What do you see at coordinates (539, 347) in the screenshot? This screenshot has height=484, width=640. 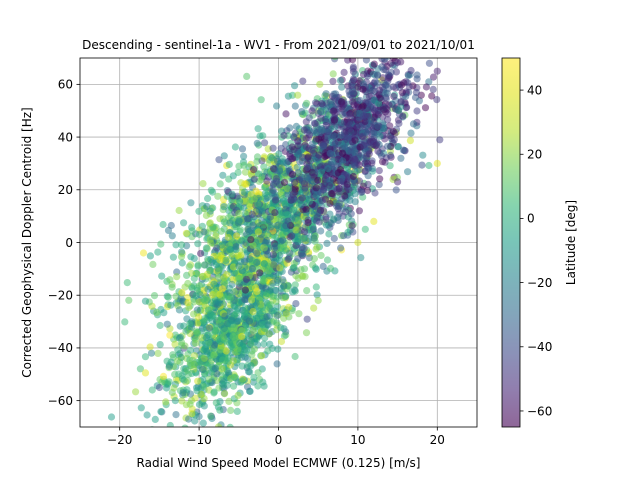 I see `colorbar-tick-label: −40` at bounding box center [539, 347].